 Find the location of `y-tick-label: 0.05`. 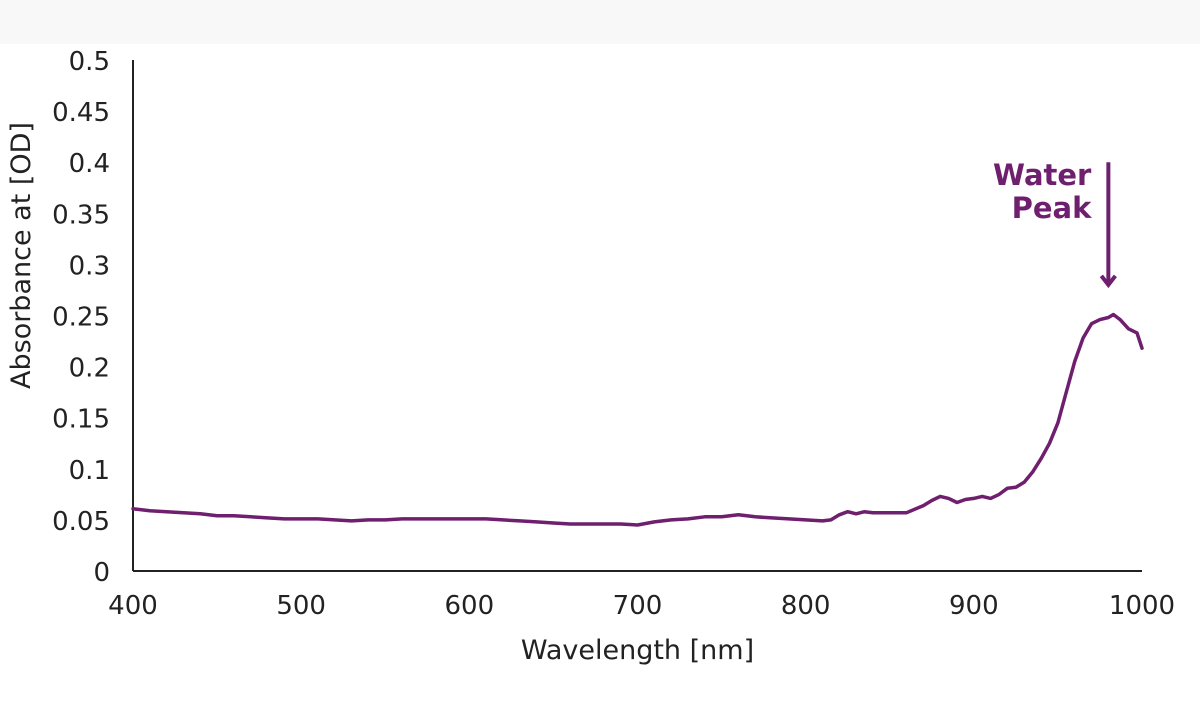

y-tick-label: 0.05 is located at coordinates (81, 522).